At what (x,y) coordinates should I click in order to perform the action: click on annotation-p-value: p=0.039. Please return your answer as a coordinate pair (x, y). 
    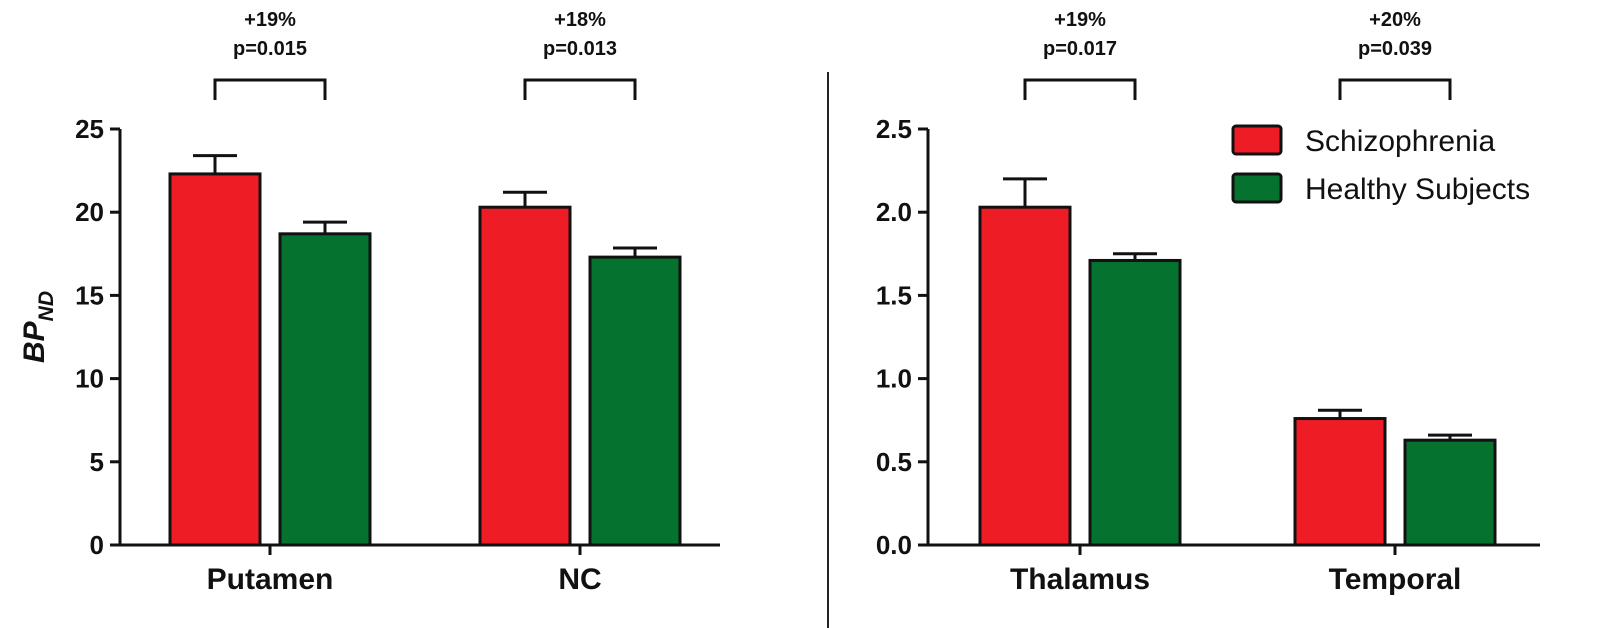
    Looking at the image, I should click on (1395, 49).